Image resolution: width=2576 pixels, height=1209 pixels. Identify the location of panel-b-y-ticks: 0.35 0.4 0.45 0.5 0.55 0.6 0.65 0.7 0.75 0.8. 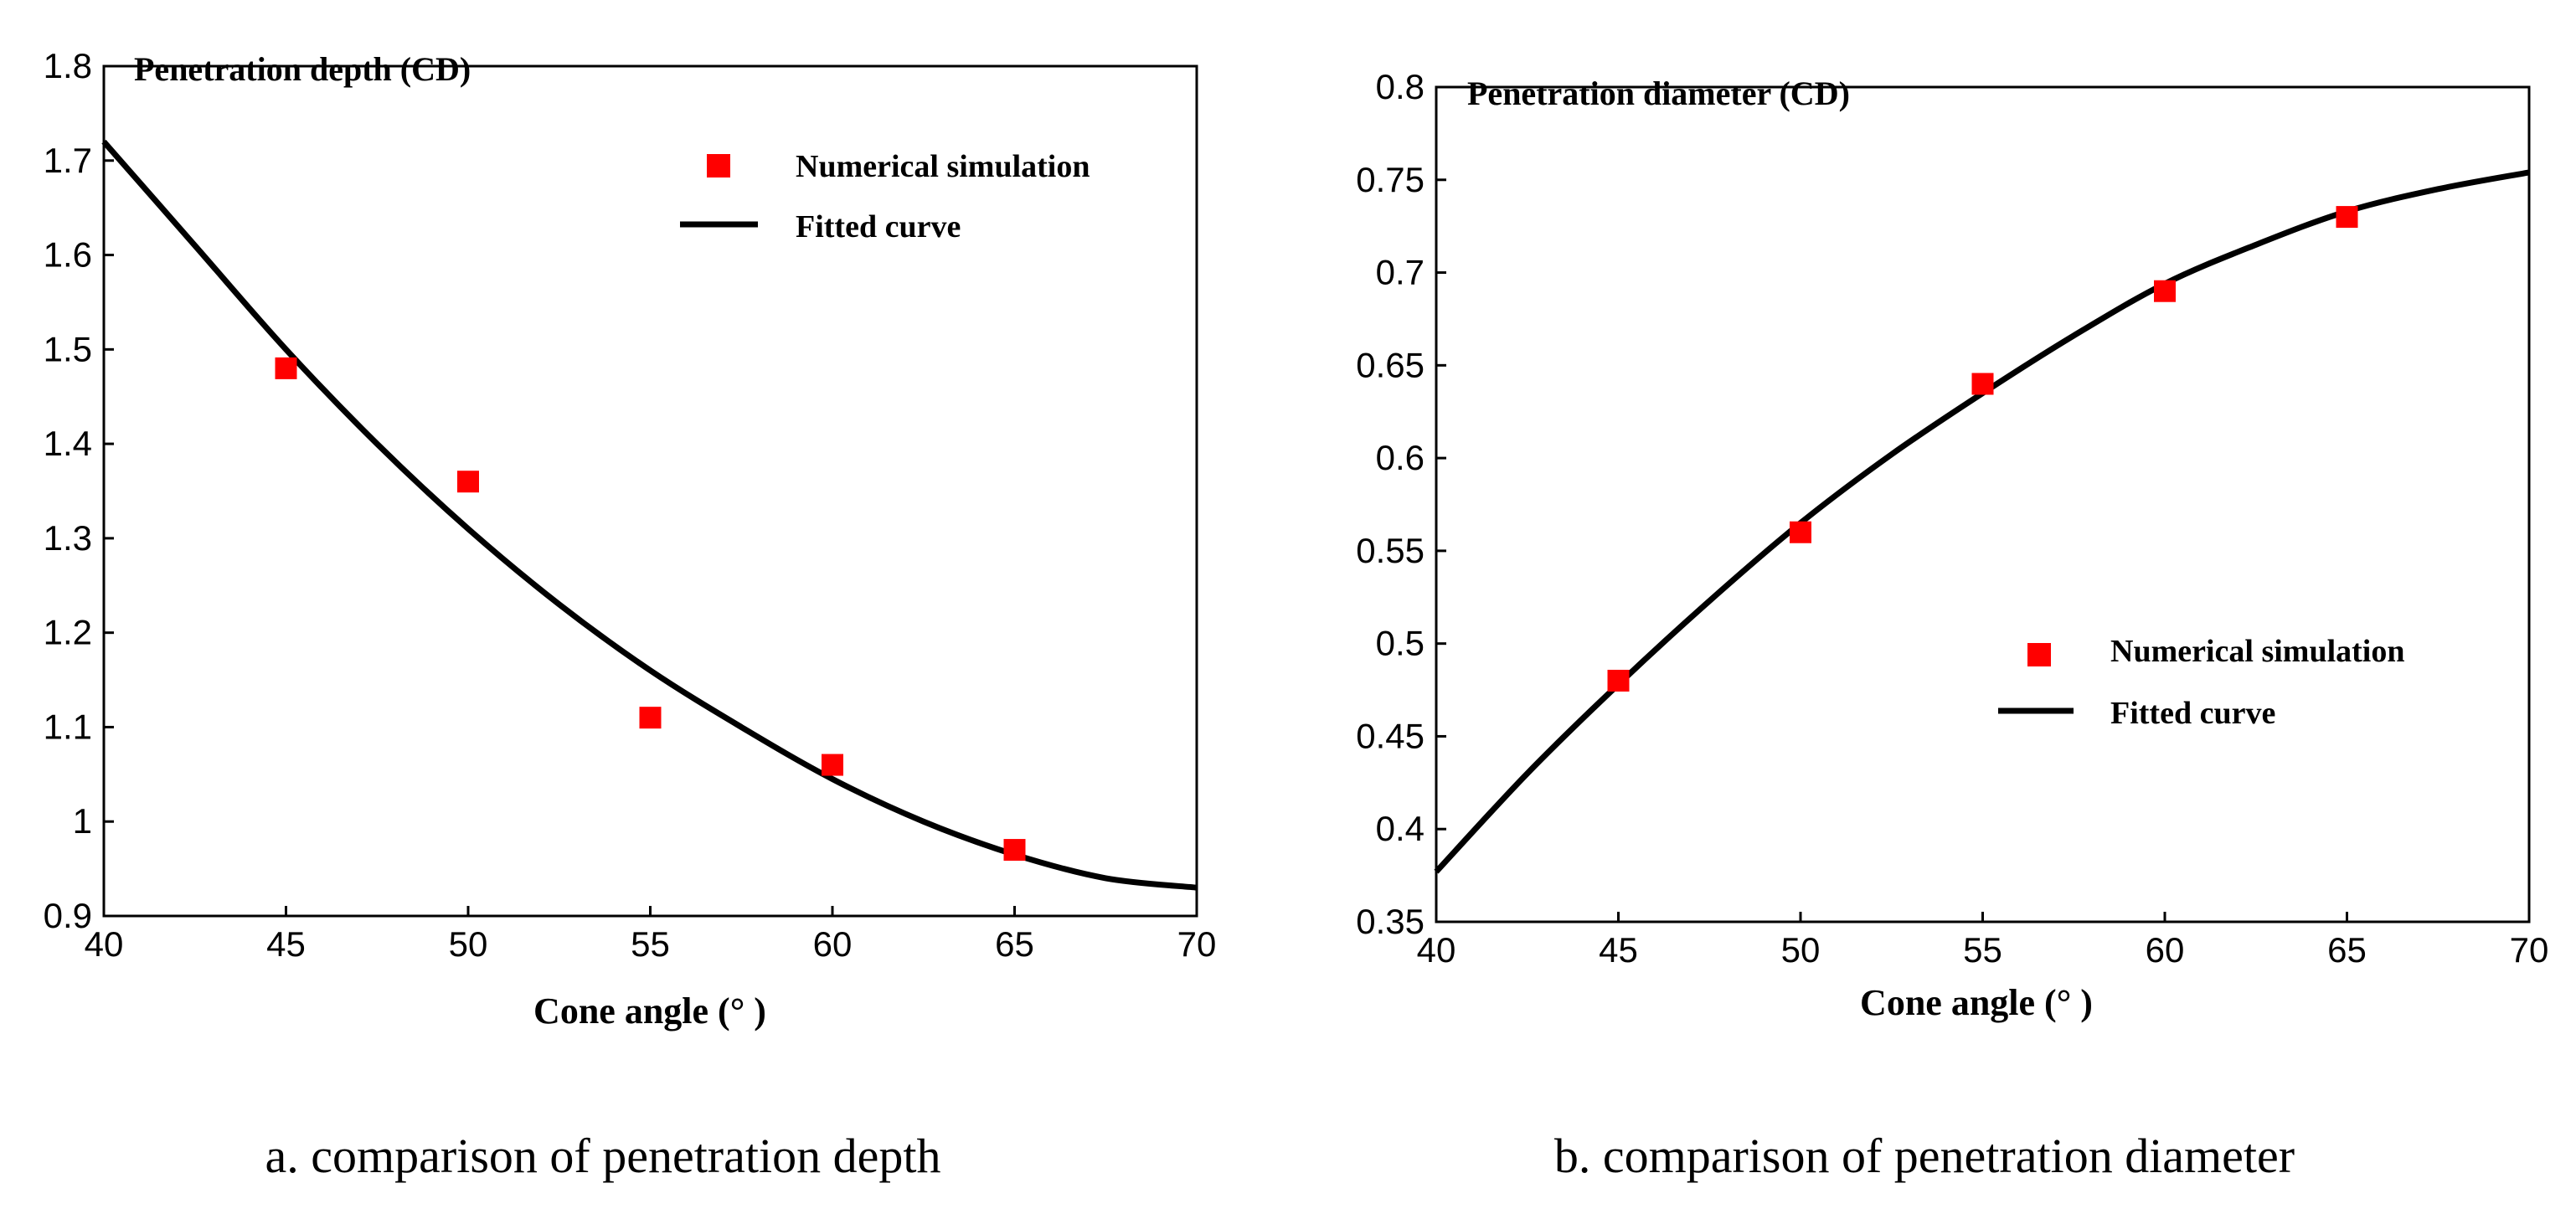
(1401, 504).